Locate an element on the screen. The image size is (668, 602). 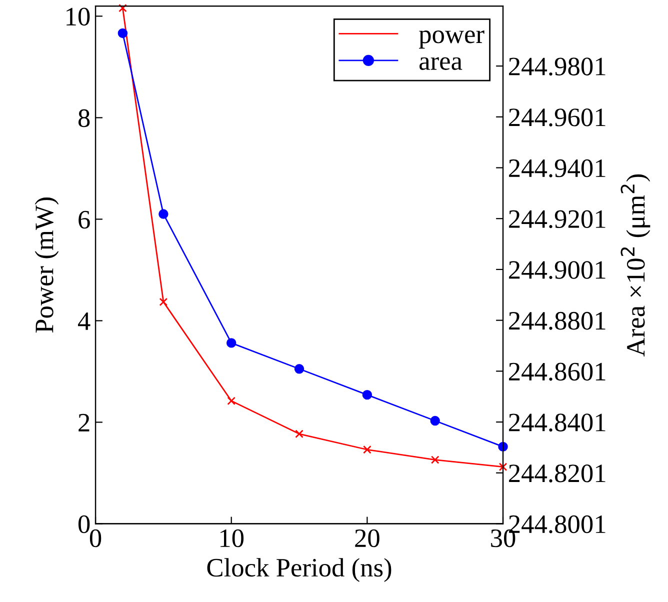
y-tick-label: 6 is located at coordinates (84, 219).